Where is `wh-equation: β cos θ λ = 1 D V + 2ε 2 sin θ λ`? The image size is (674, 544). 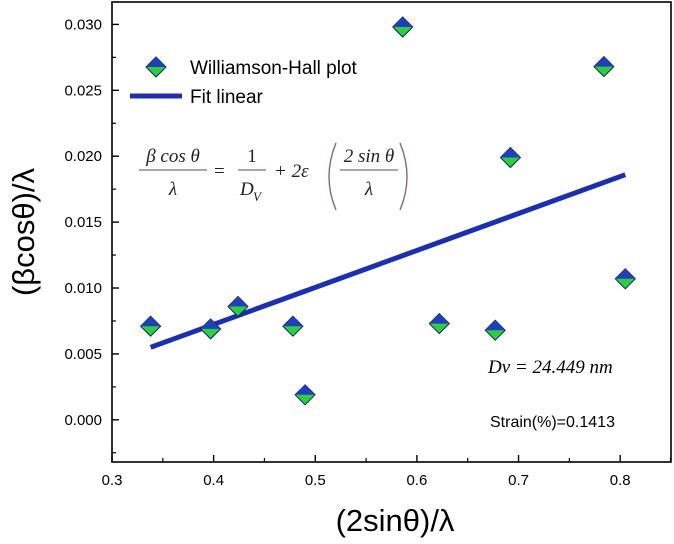 wh-equation: β cos θ λ = 1 D V + 2ε 2 sin θ λ is located at coordinates (273, 176).